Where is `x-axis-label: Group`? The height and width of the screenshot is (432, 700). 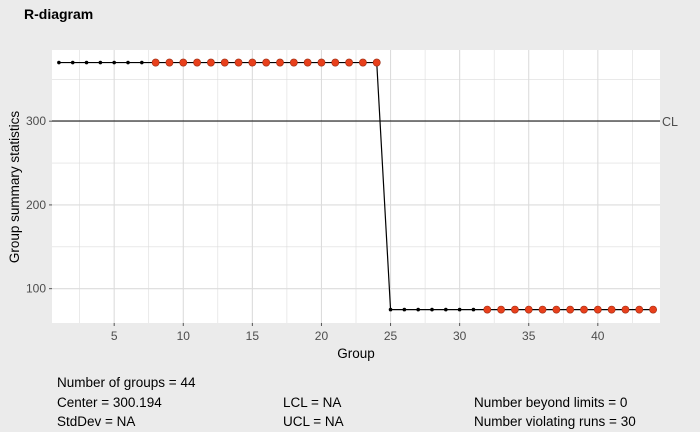 x-axis-label: Group is located at coordinates (356, 353).